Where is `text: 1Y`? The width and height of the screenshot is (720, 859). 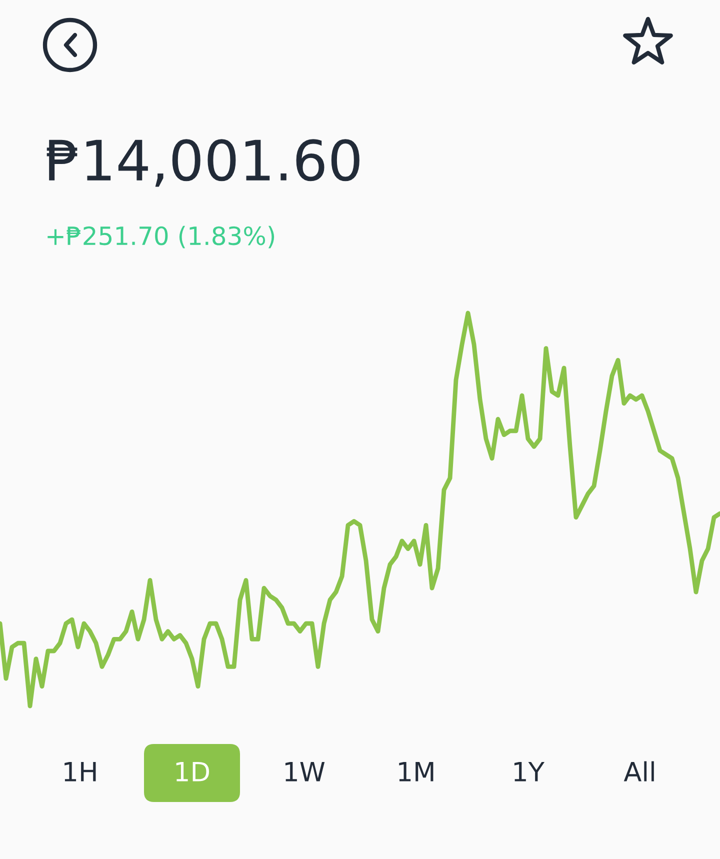
text: 1Y is located at coordinates (529, 772).